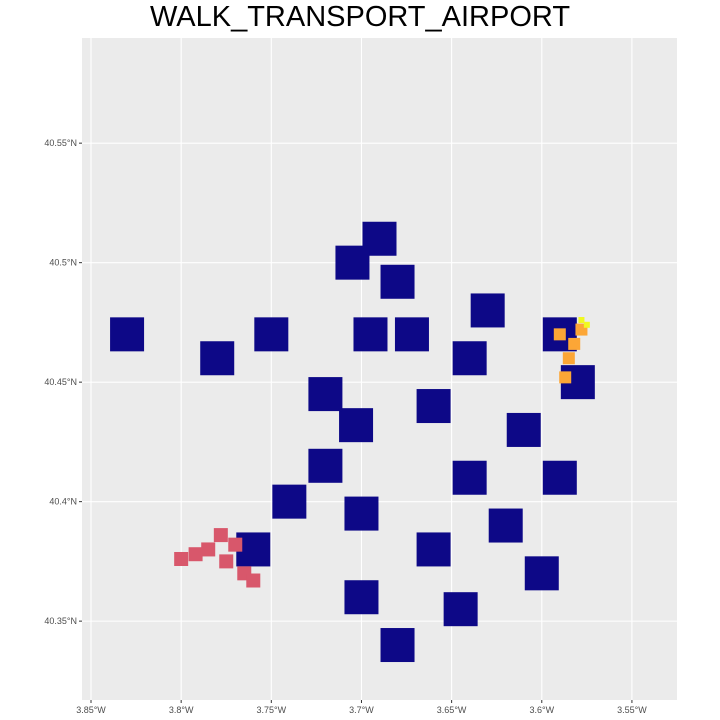 The width and height of the screenshot is (720, 720). I want to click on x-tick-label: 3.65°W, so click(452, 710).